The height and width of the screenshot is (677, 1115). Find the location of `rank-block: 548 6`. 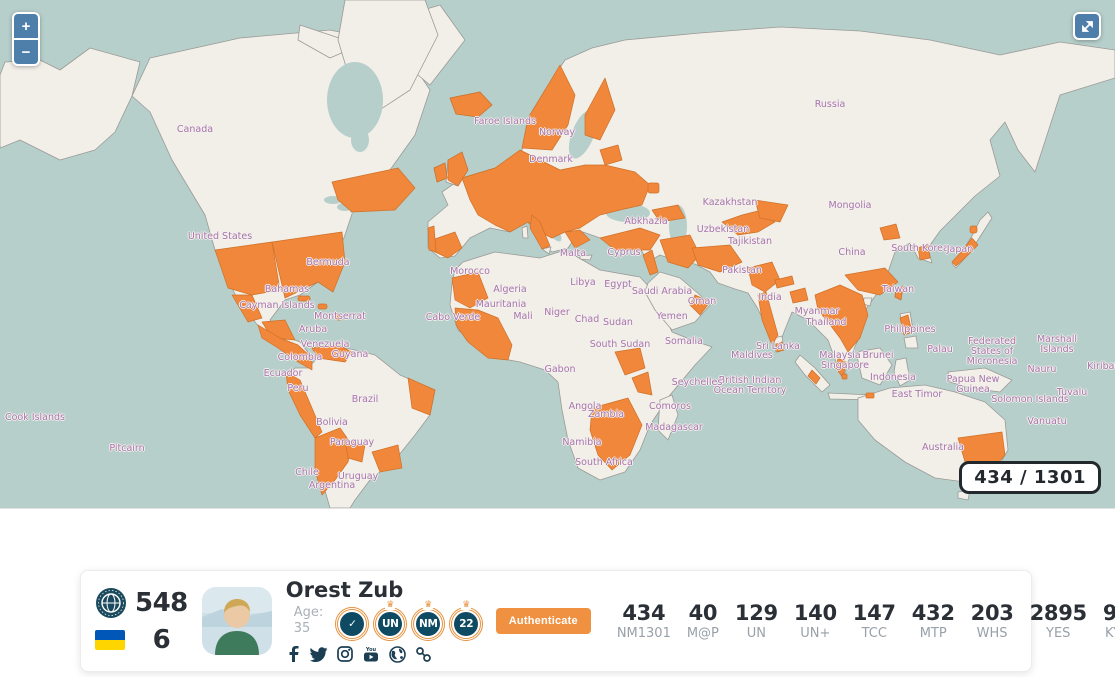

rank-block: 548 6 is located at coordinates (141, 621).